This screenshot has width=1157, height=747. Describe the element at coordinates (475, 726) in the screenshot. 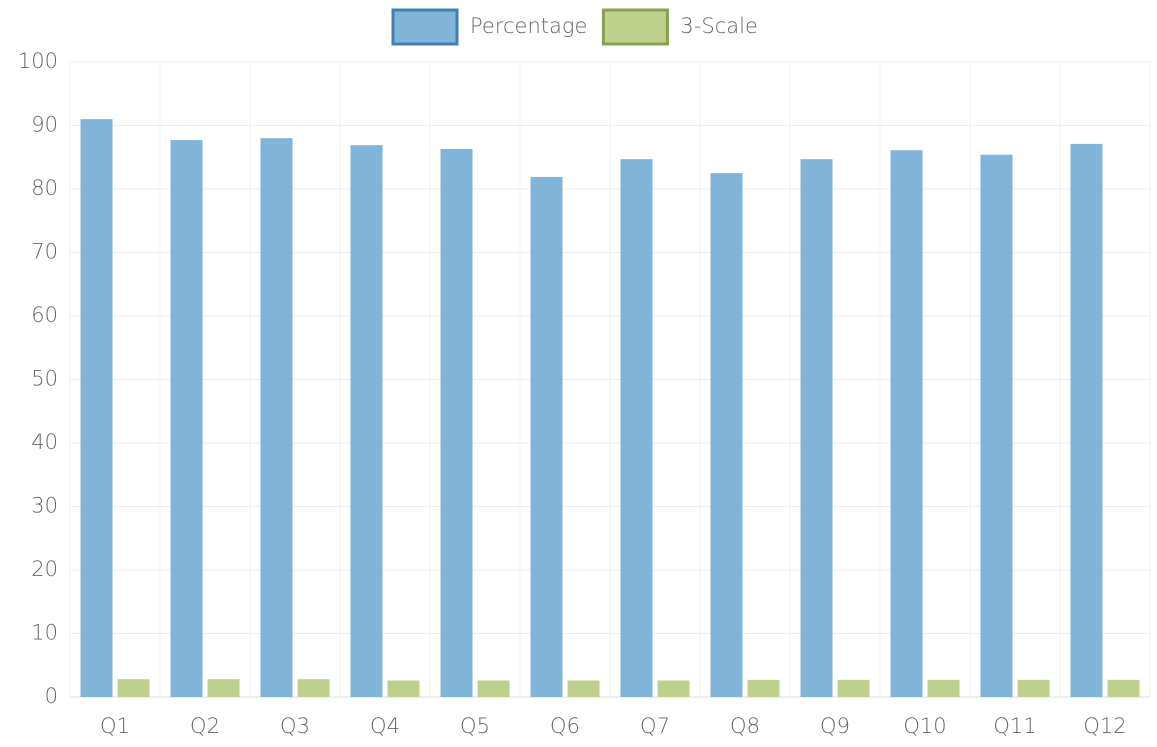

I see `x-tick-label: Q5` at that location.